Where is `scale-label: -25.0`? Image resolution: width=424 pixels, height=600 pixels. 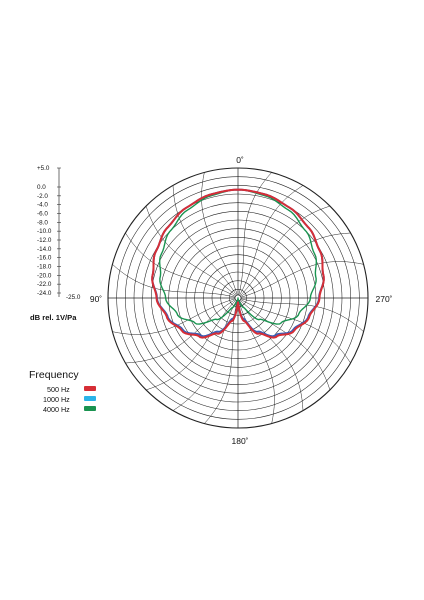
scale-label: -25.0 is located at coordinates (73, 297).